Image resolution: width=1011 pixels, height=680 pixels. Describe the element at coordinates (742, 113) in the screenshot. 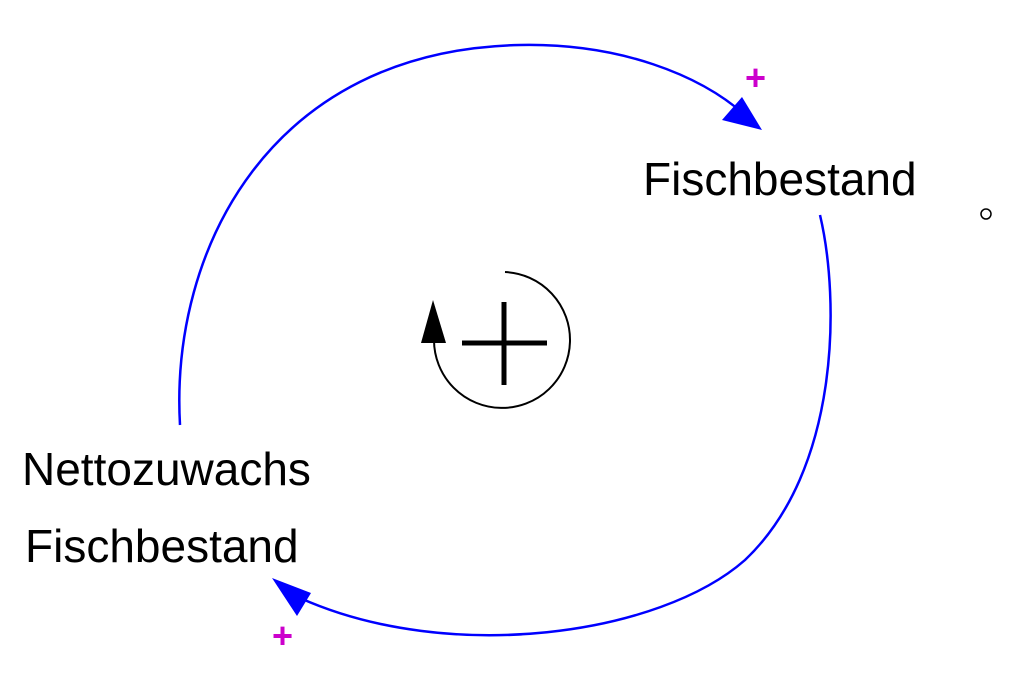

I see `arrowhead-to-fischbestand-icon` at that location.